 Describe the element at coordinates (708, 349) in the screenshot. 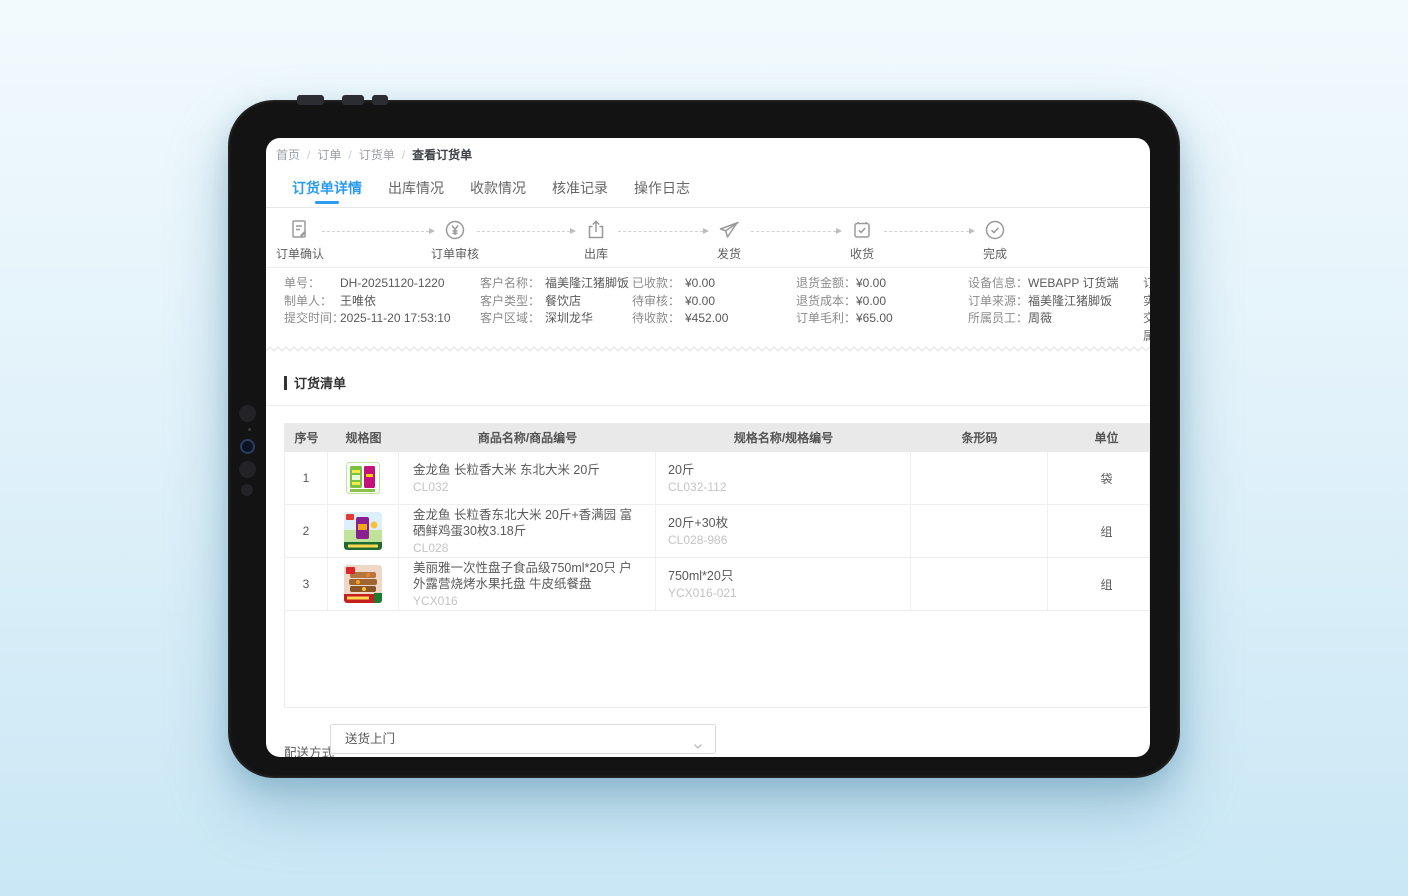

I see `zigzag-divider` at that location.